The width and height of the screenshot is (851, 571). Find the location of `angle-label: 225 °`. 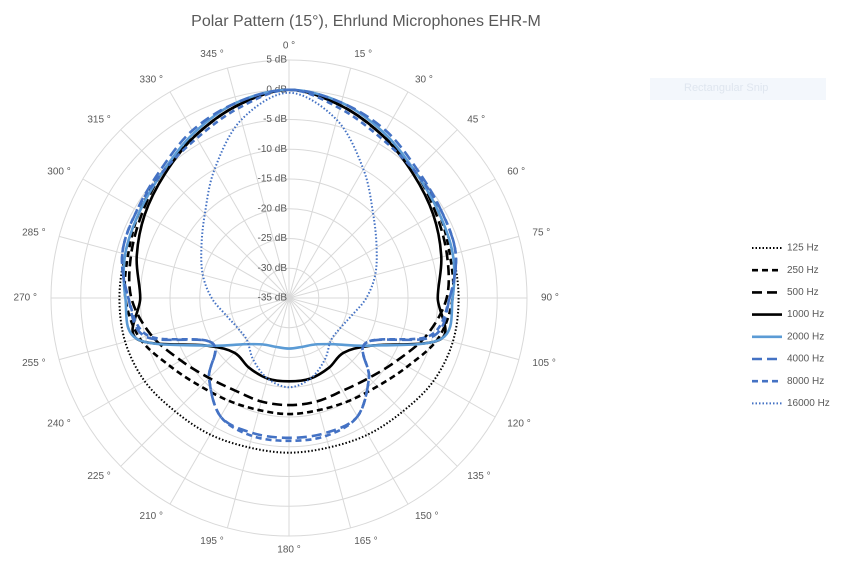

angle-label: 225 ° is located at coordinates (98, 476).